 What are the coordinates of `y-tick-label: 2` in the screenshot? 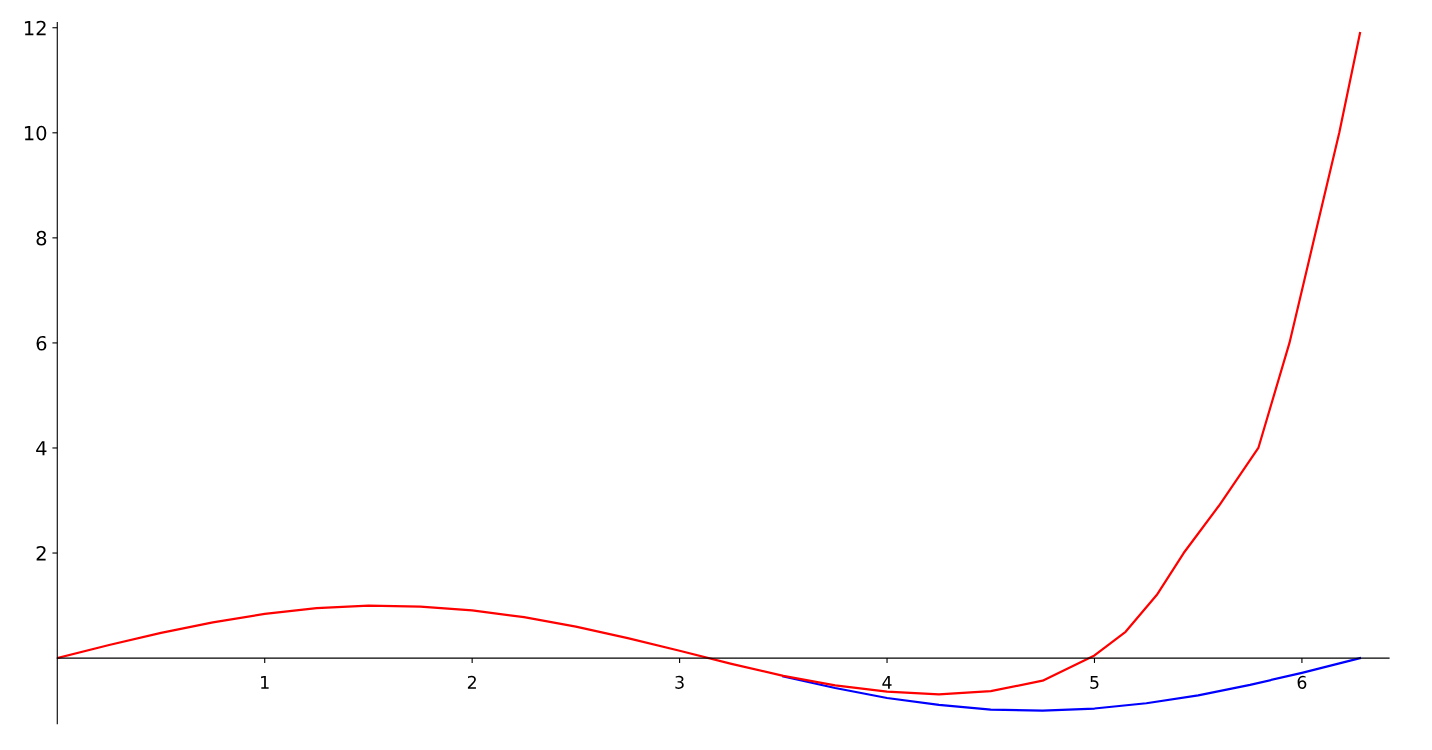 It's located at (41, 553).